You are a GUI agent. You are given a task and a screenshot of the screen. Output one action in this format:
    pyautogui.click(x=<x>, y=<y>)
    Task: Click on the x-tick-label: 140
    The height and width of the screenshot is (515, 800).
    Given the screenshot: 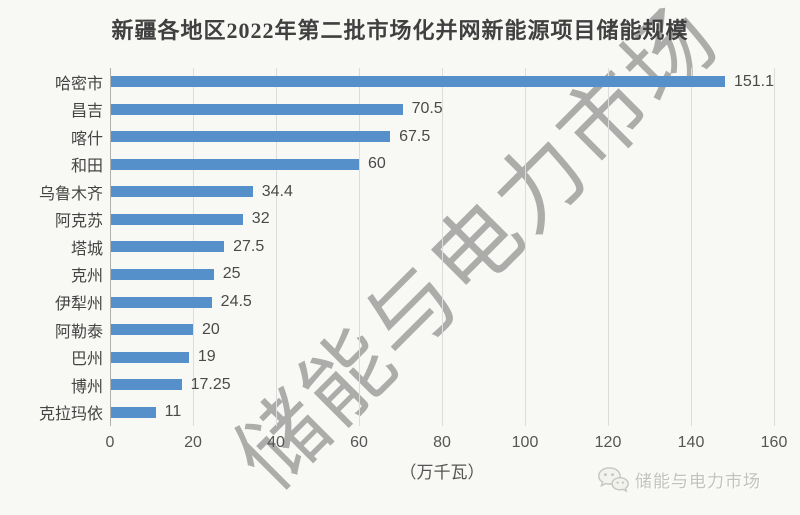 What is the action you would take?
    pyautogui.click(x=691, y=442)
    